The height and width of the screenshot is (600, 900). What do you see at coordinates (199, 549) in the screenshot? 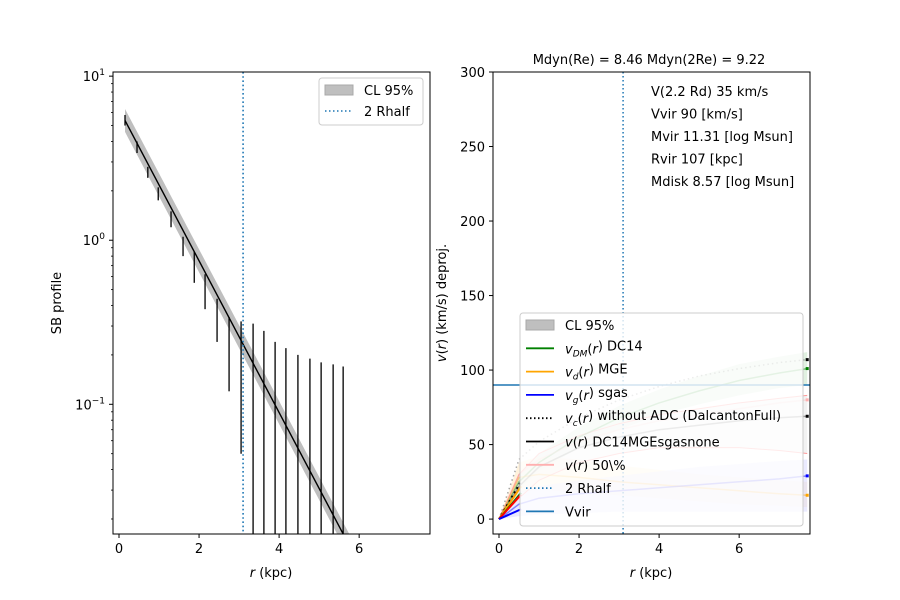
I see `left-x-tick-label: 2` at bounding box center [199, 549].